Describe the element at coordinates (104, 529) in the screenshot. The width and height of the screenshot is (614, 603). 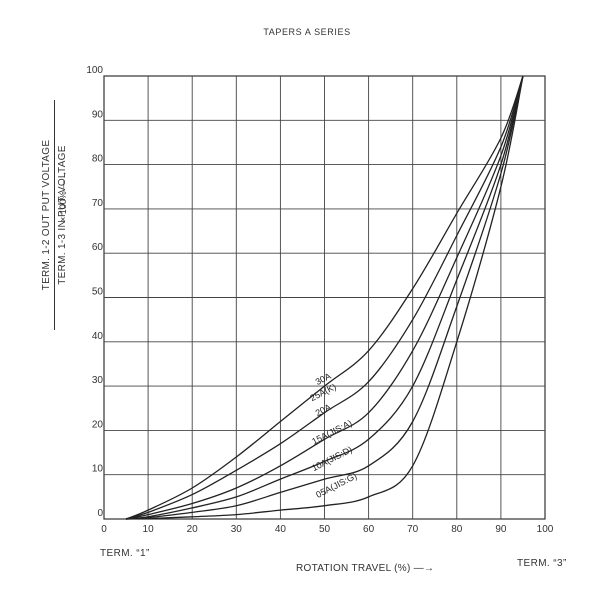
I see `x-tick-label: 0` at that location.